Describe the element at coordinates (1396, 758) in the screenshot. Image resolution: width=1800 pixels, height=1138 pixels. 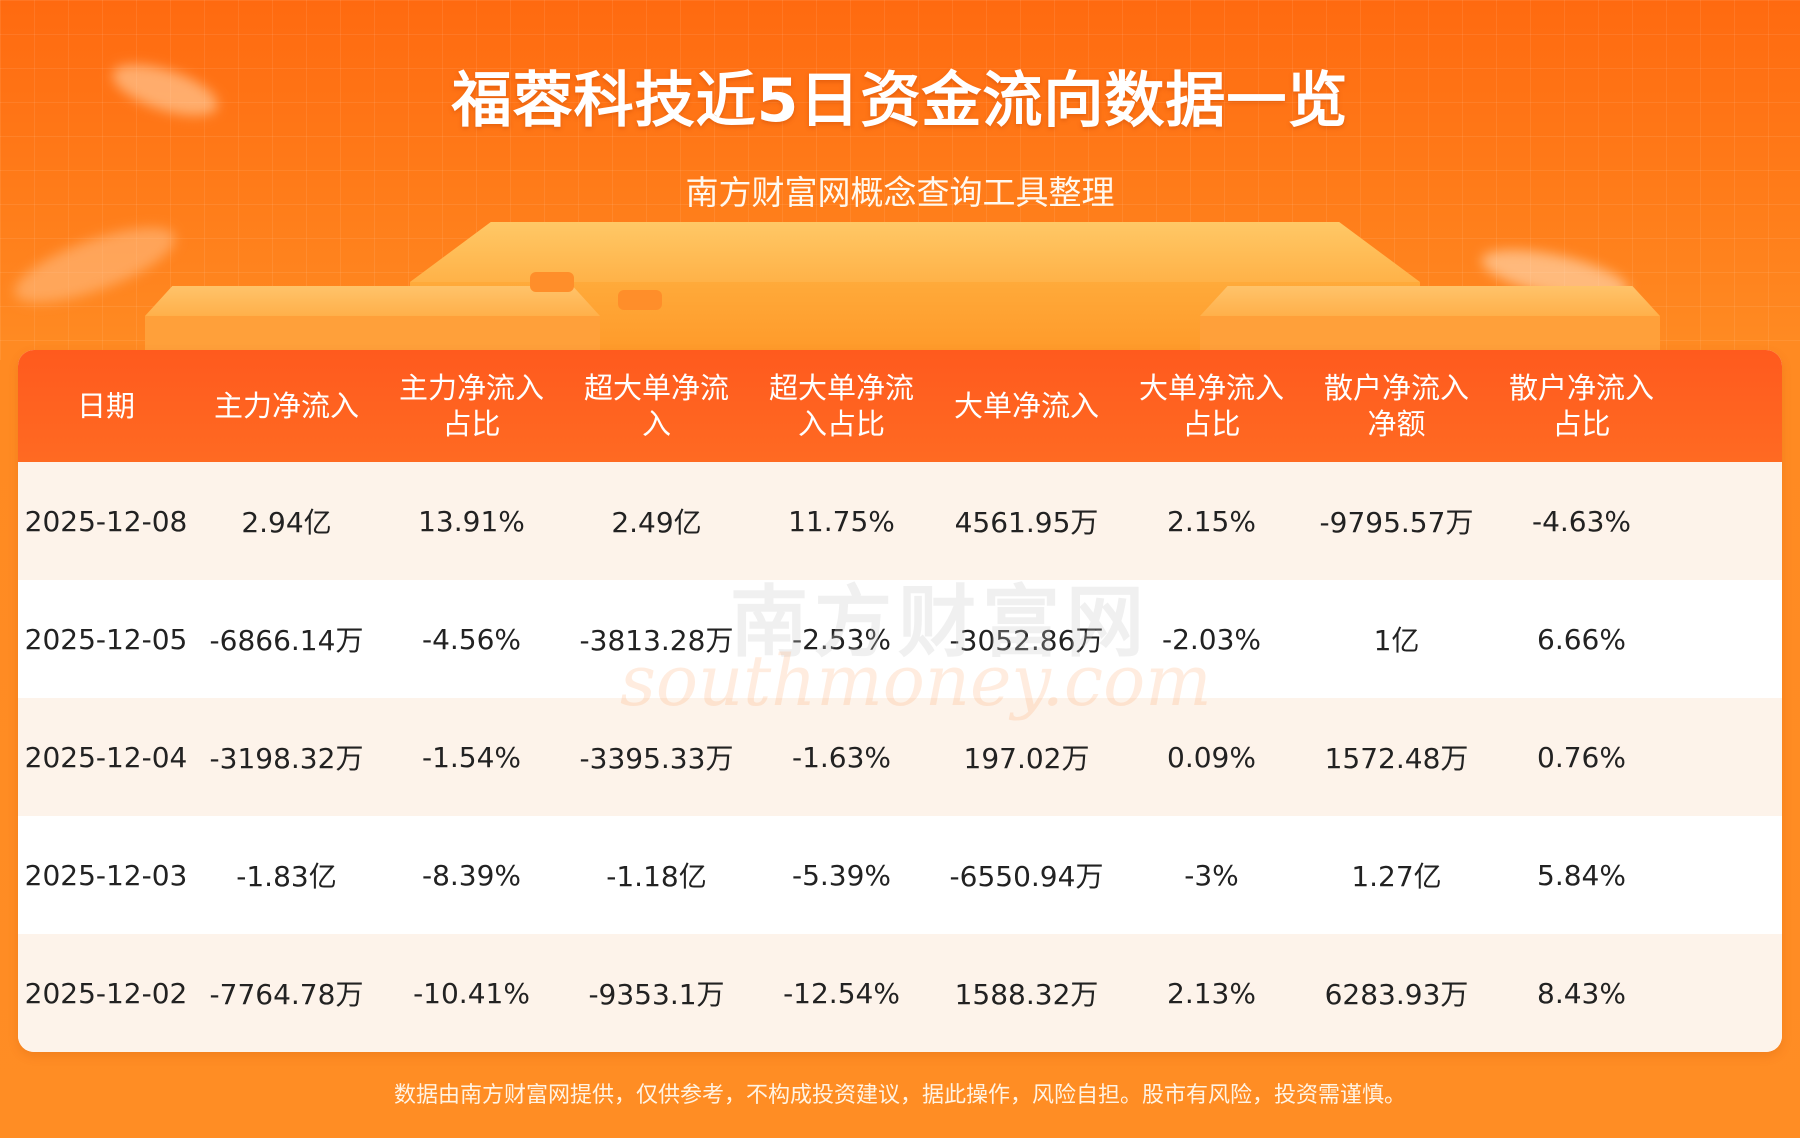
I see `table-cell: 1572.48万` at that location.